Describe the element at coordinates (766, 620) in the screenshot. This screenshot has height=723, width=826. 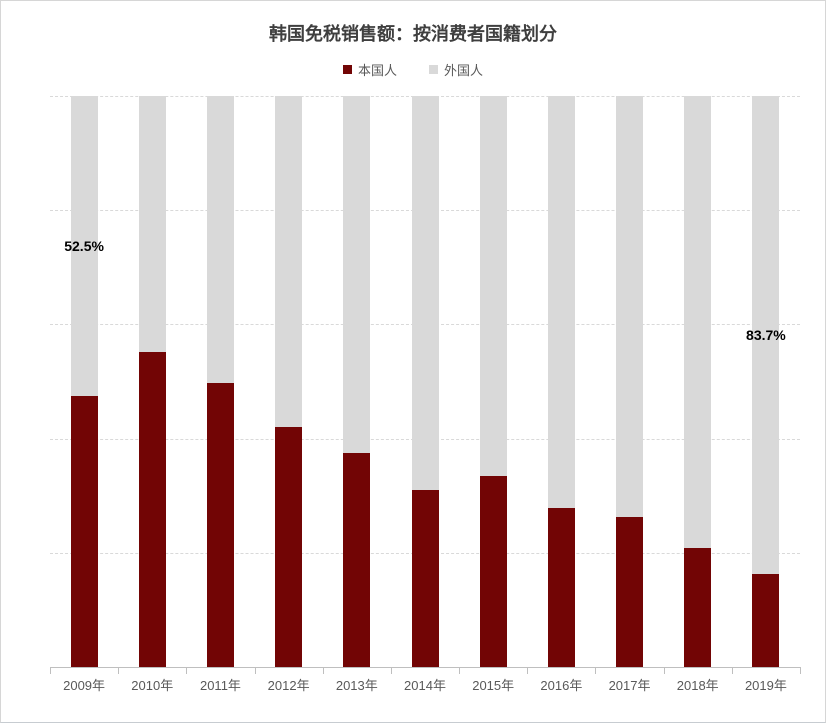
I see `bar-local-2019年` at that location.